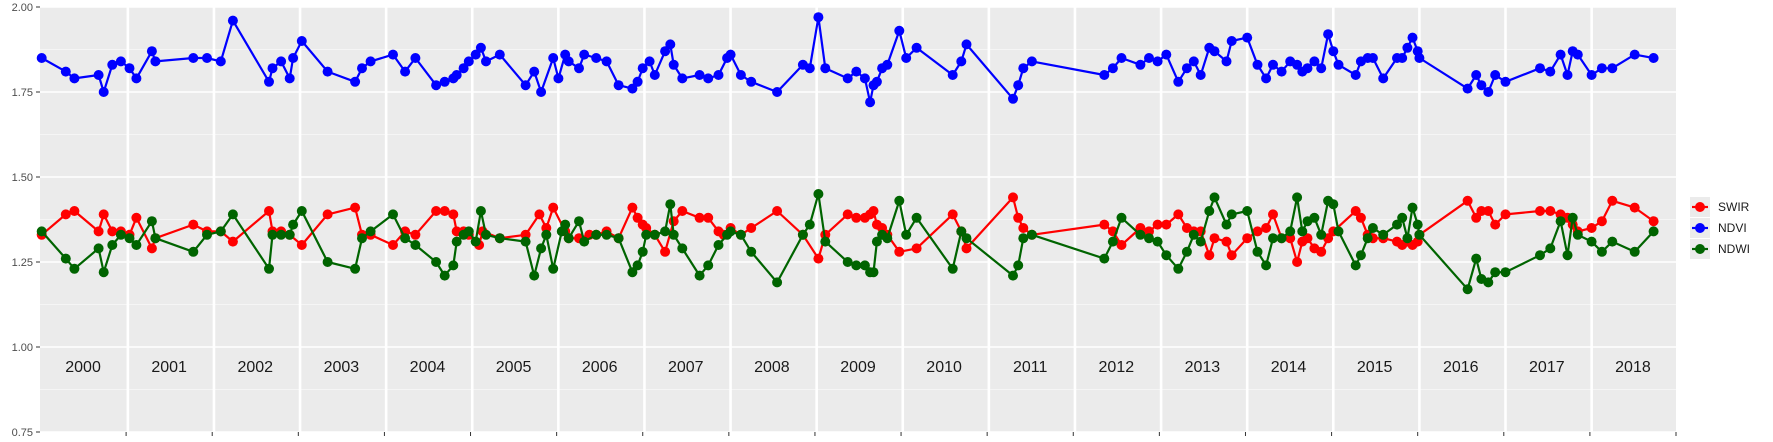 The height and width of the screenshot is (442, 1773). What do you see at coordinates (858, 367) in the screenshot?
I see `year-label: 2009` at bounding box center [858, 367].